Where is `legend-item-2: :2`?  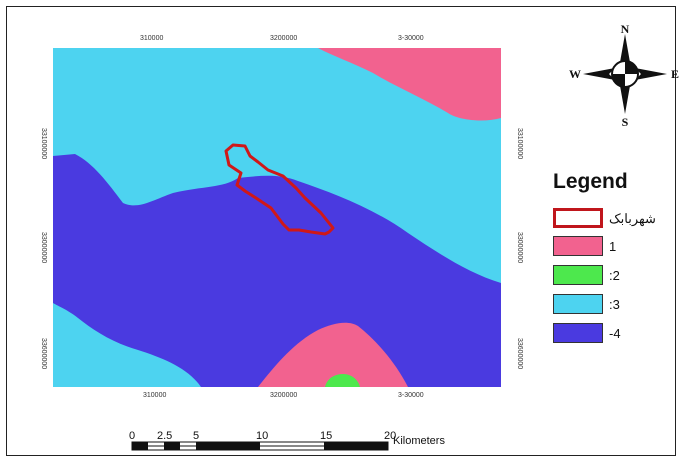 legend-item-2: :2 is located at coordinates (618, 276).